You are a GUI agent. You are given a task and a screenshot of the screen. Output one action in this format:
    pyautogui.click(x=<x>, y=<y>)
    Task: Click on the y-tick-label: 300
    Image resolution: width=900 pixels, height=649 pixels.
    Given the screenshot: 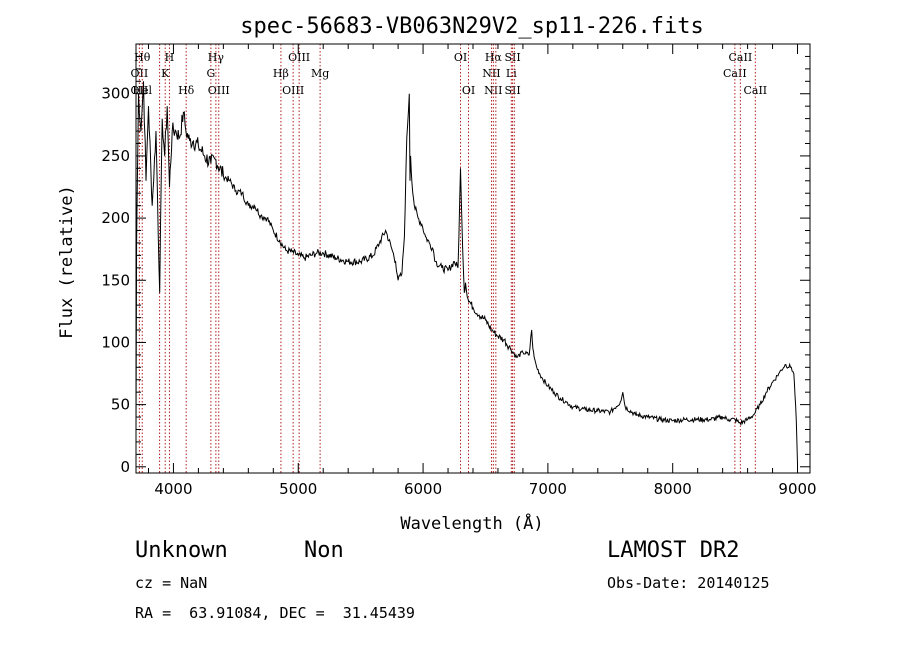 What is the action you would take?
    pyautogui.click(x=115, y=94)
    